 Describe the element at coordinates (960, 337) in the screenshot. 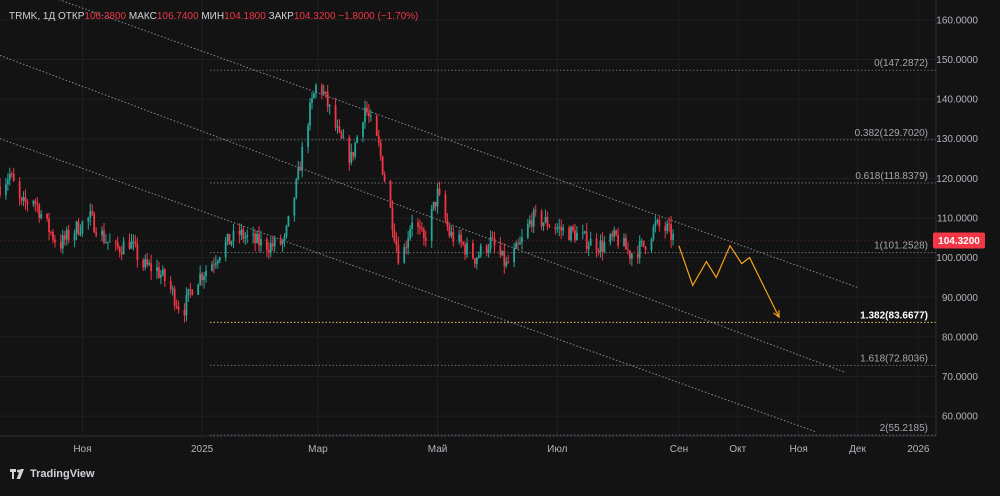

I see `price-axis-label: 80.0000` at that location.